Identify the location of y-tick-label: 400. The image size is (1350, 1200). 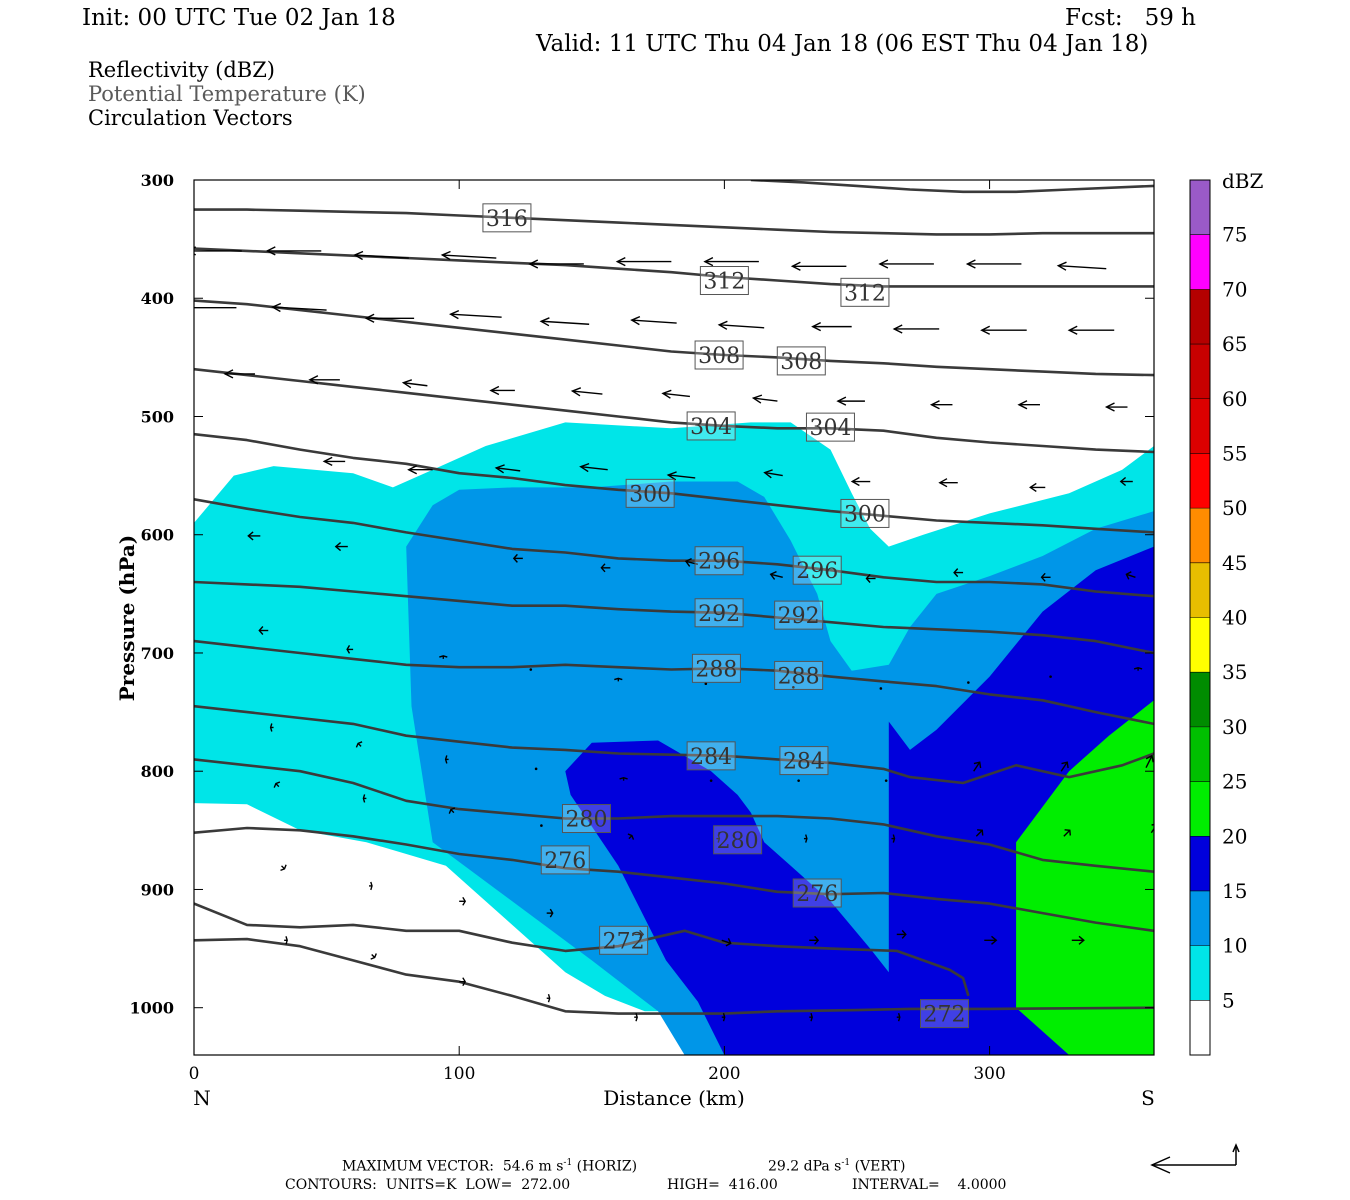
(157, 298).